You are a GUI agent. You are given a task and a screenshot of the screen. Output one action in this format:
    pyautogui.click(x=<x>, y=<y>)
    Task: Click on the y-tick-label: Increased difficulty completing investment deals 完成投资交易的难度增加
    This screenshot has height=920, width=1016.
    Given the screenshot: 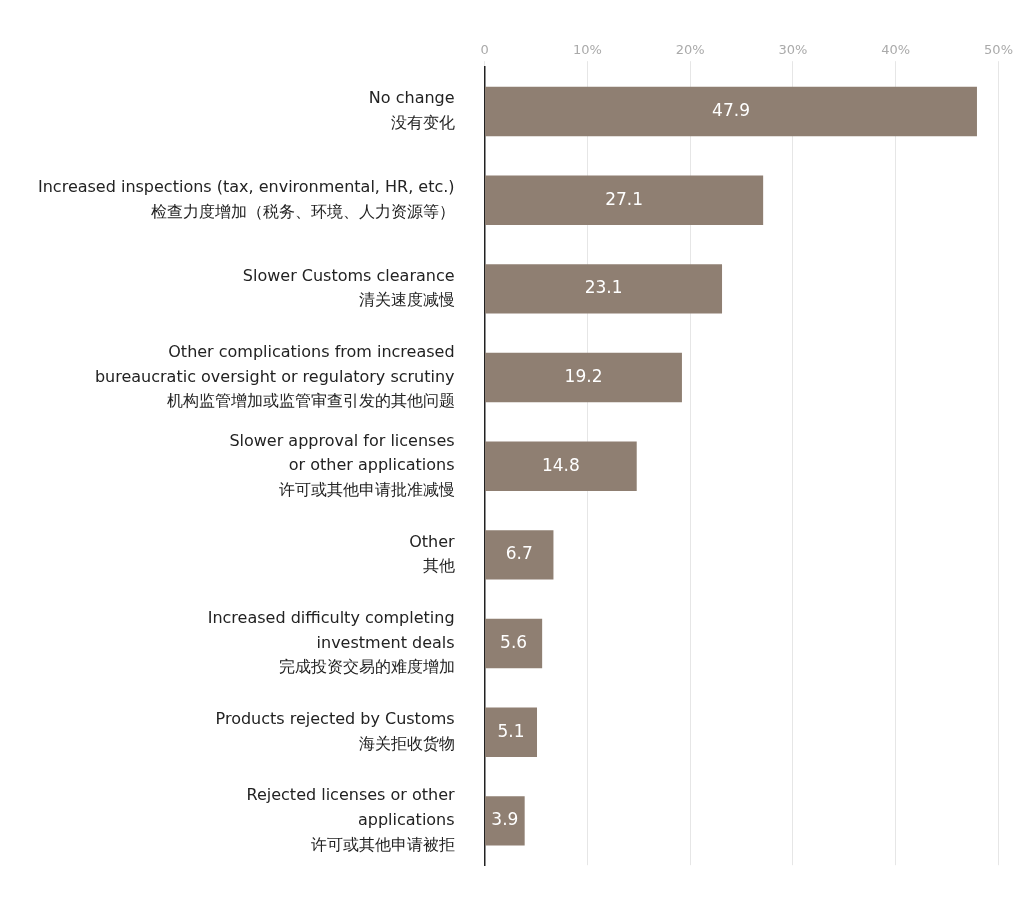 What is the action you would take?
    pyautogui.click(x=331, y=642)
    